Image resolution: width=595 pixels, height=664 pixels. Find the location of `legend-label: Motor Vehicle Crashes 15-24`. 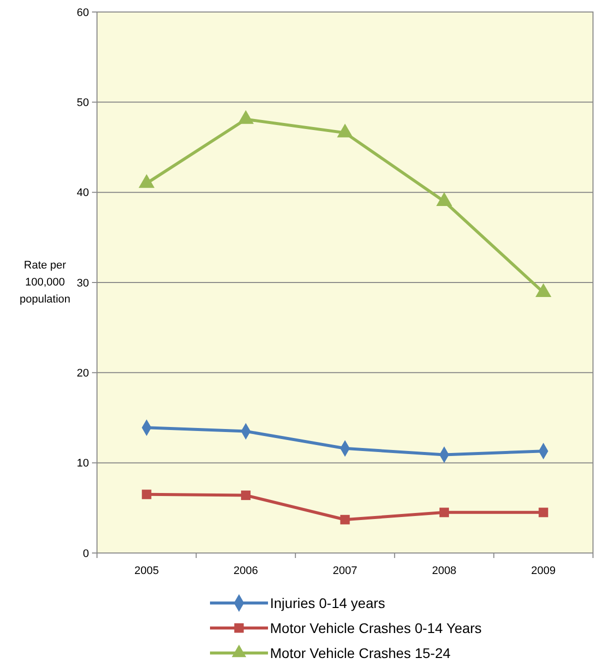

legend-label: Motor Vehicle Crashes 15-24 is located at coordinates (360, 652).